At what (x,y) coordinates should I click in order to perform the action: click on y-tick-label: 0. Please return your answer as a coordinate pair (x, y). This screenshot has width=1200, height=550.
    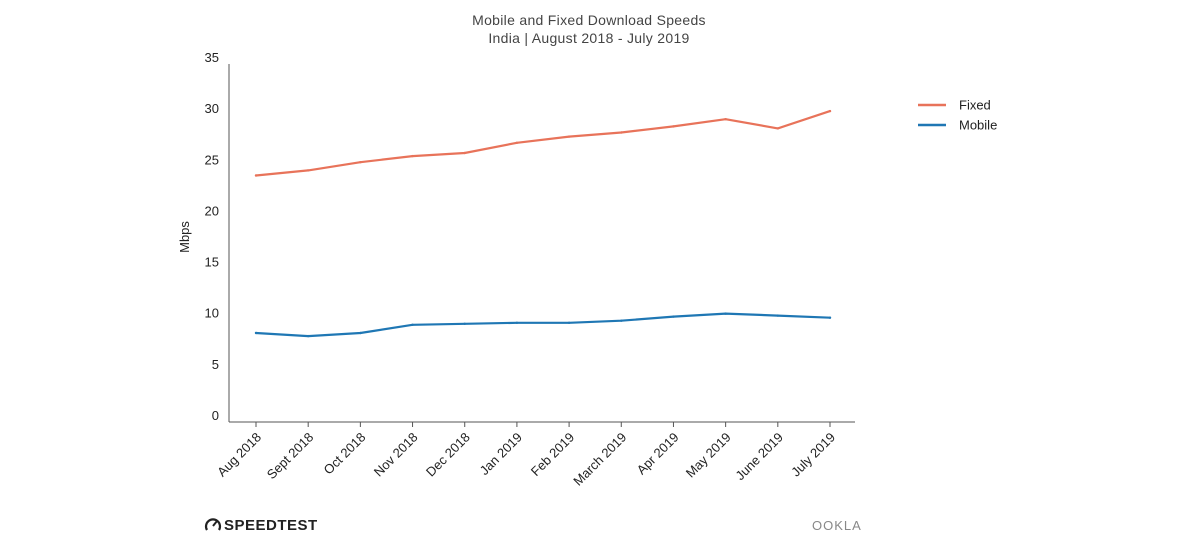
    Looking at the image, I should click on (215, 415).